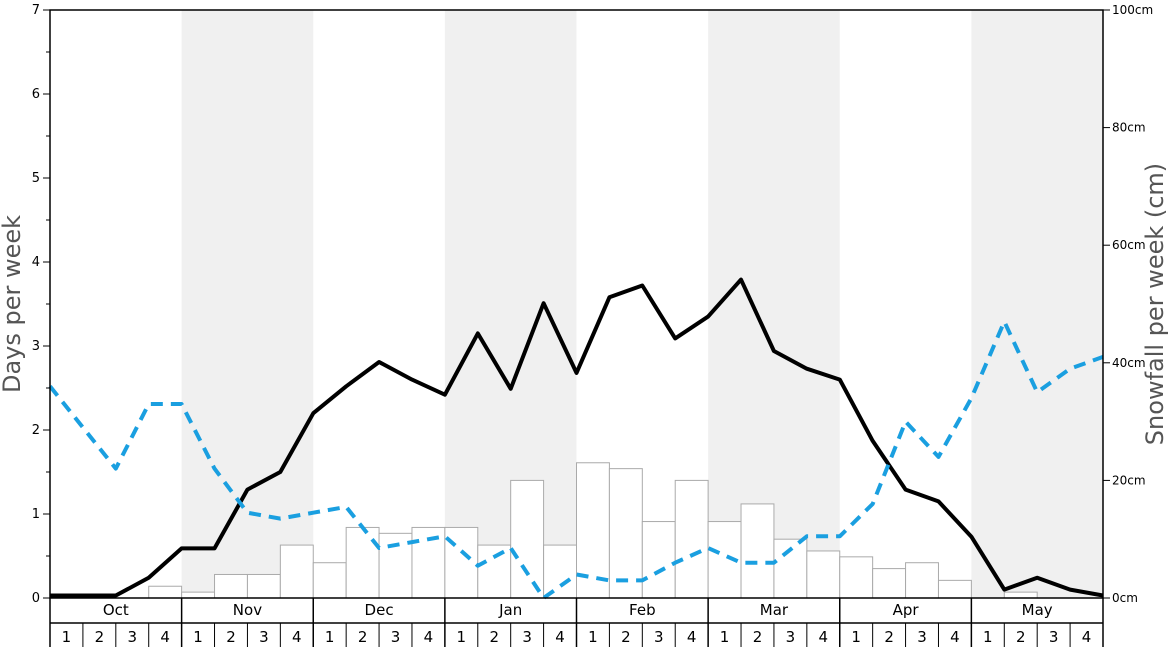  What do you see at coordinates (247, 304) in the screenshot?
I see `shade-nov` at bounding box center [247, 304].